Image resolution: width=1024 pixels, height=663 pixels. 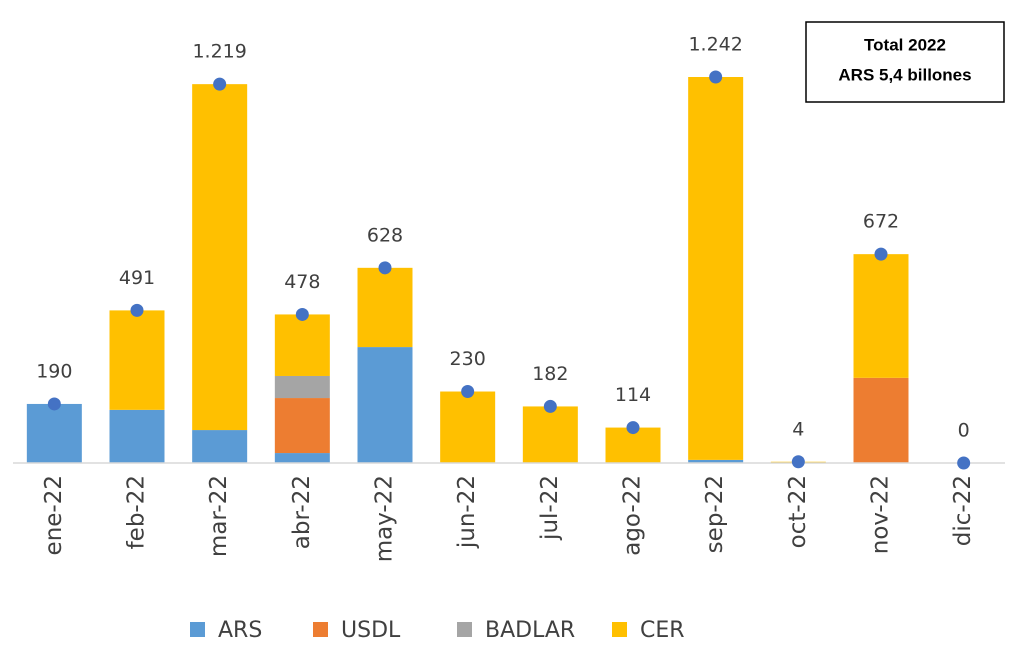 I want to click on data-label: 1.242, so click(x=715, y=45).